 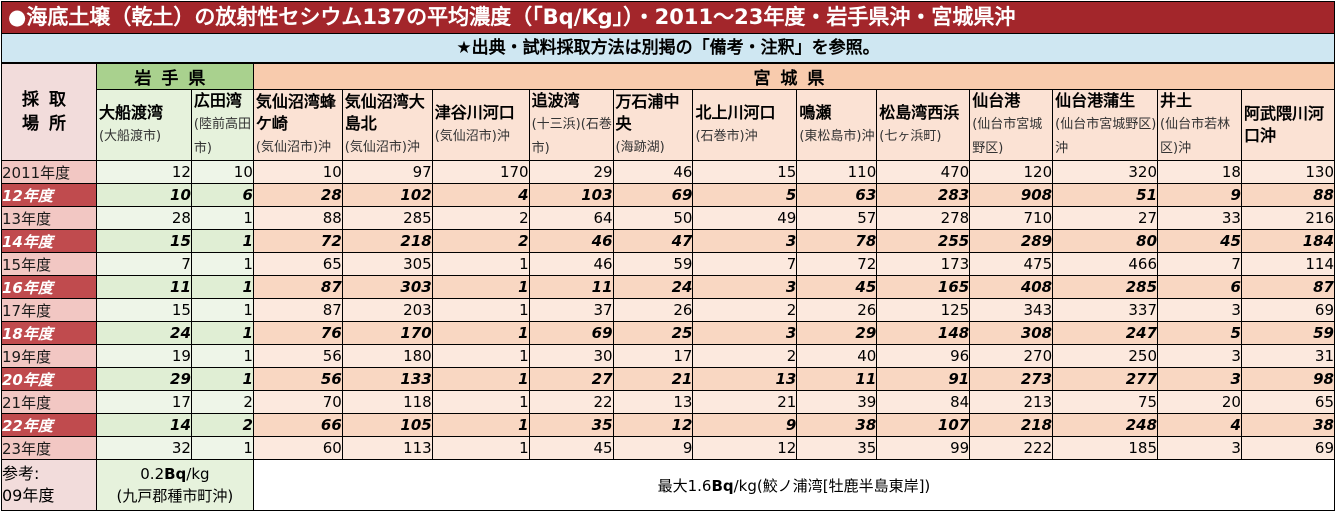 I want to click on table-row: 13年度 28 1 88 285 2 64 50 49 57 278 710 27 33 216, so click(x=668, y=218).